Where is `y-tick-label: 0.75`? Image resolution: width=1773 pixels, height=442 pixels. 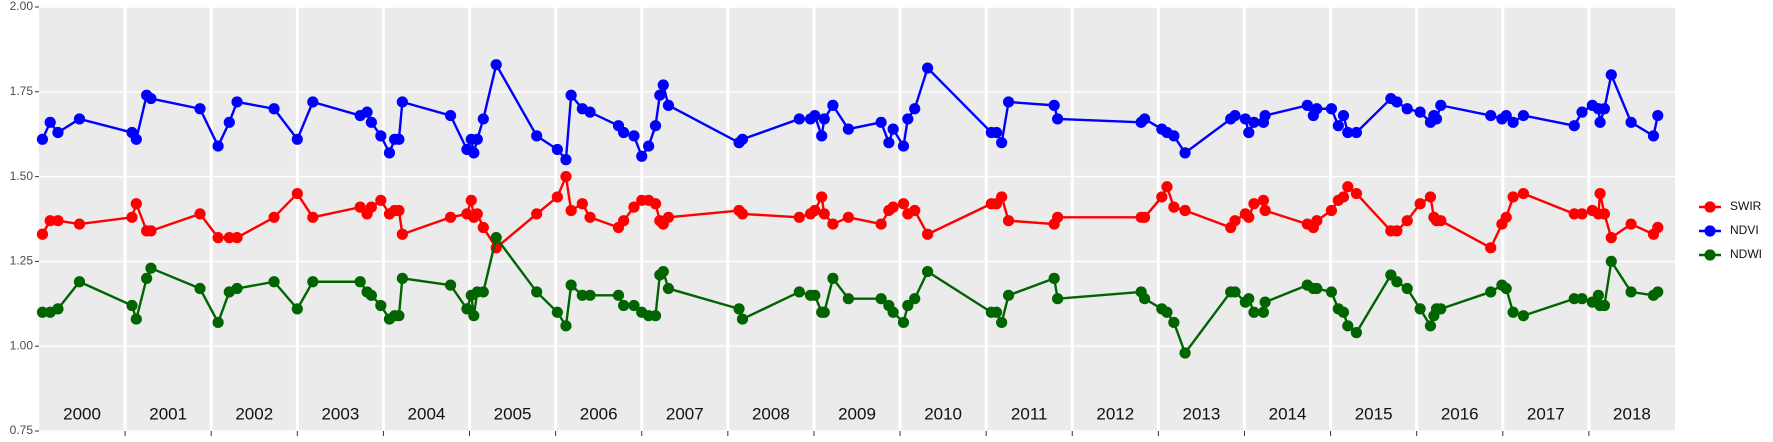
y-tick-label: 0.75 is located at coordinates (22, 430).